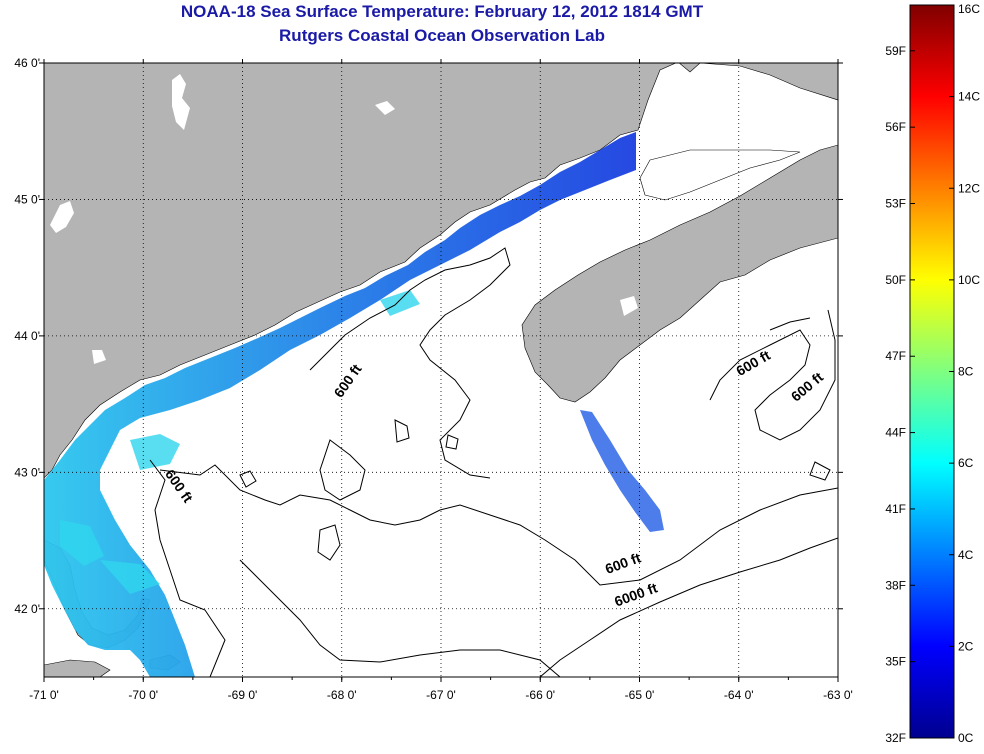 Image resolution: width=984 pixels, height=754 pixels. Describe the element at coordinates (966, 646) in the screenshot. I see `colorbar-c-label: 2C` at that location.